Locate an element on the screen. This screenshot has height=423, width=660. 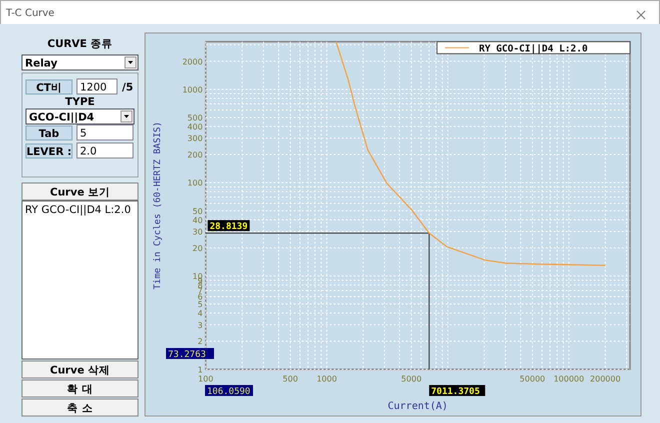
y-tick-label: 1000 is located at coordinates (192, 89).